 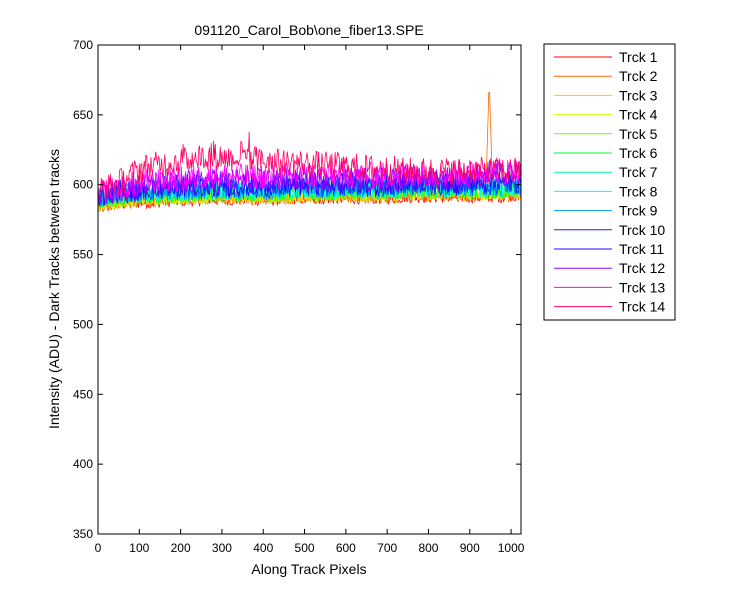 What do you see at coordinates (83, 185) in the screenshot?
I see `y-tick-label: 600` at bounding box center [83, 185].